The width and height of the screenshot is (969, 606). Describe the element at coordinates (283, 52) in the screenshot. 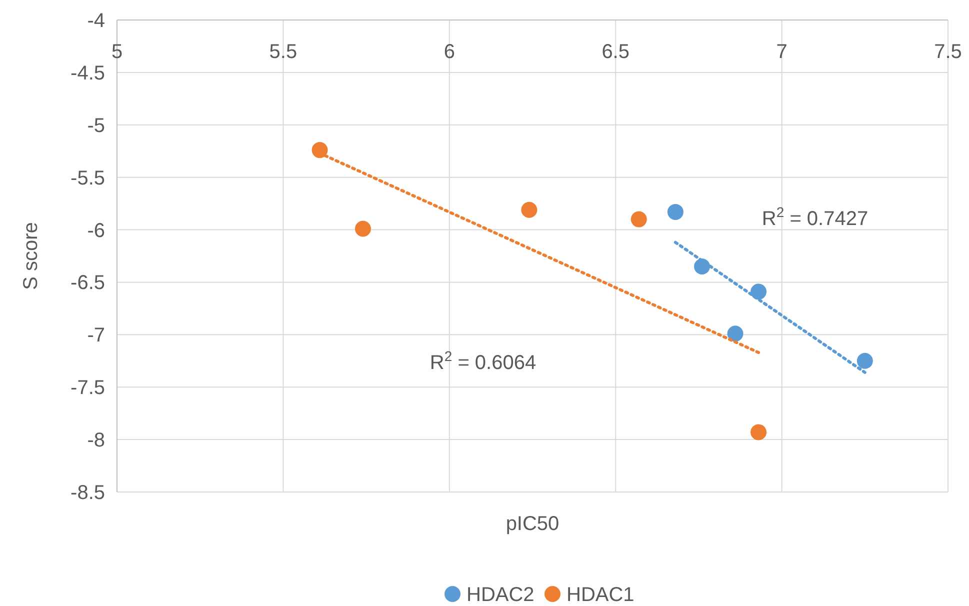

I see `x-tick-label: 5.5` at that location.